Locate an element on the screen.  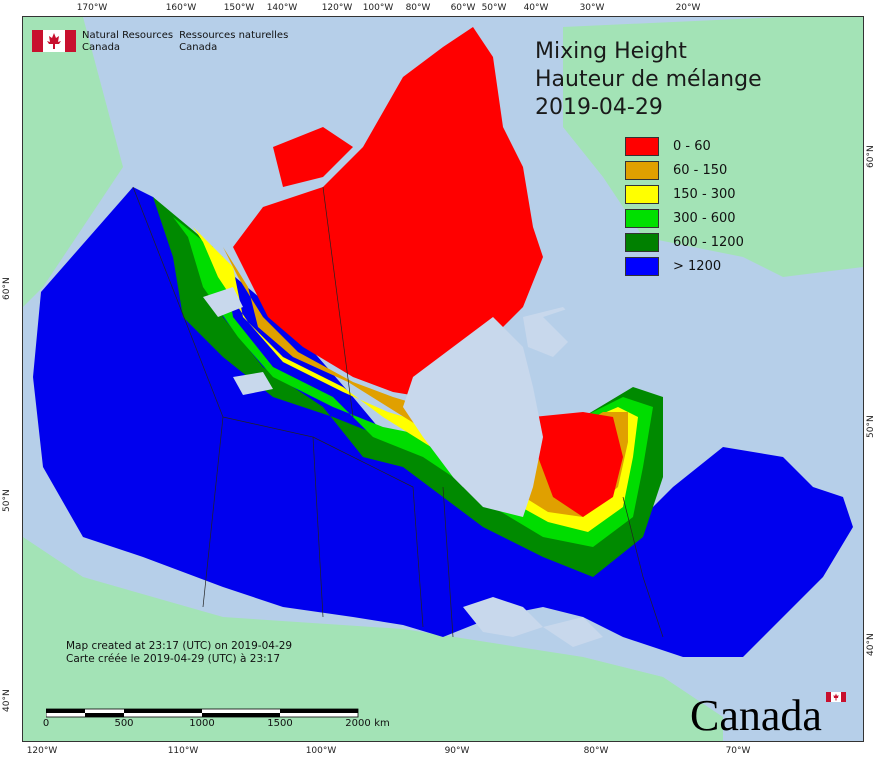
tick-top-40w: 40°W is located at coordinates (536, 8).